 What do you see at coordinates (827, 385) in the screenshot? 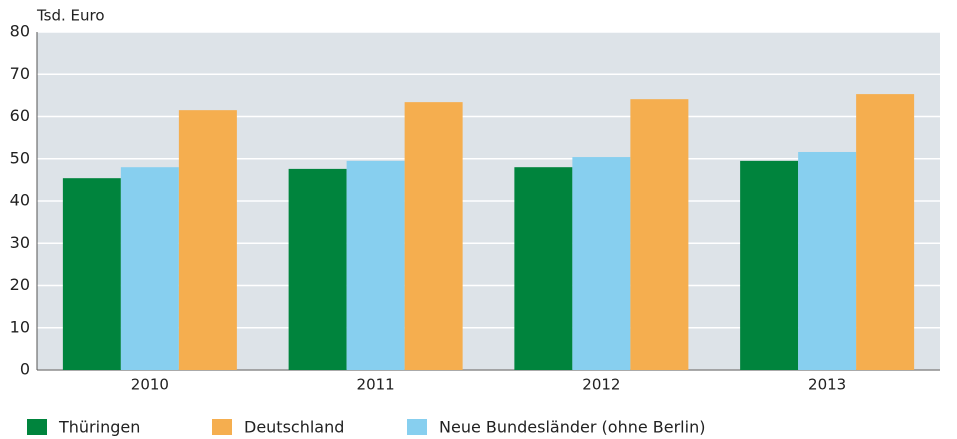
I see `x-tick-label: 2013` at bounding box center [827, 385].